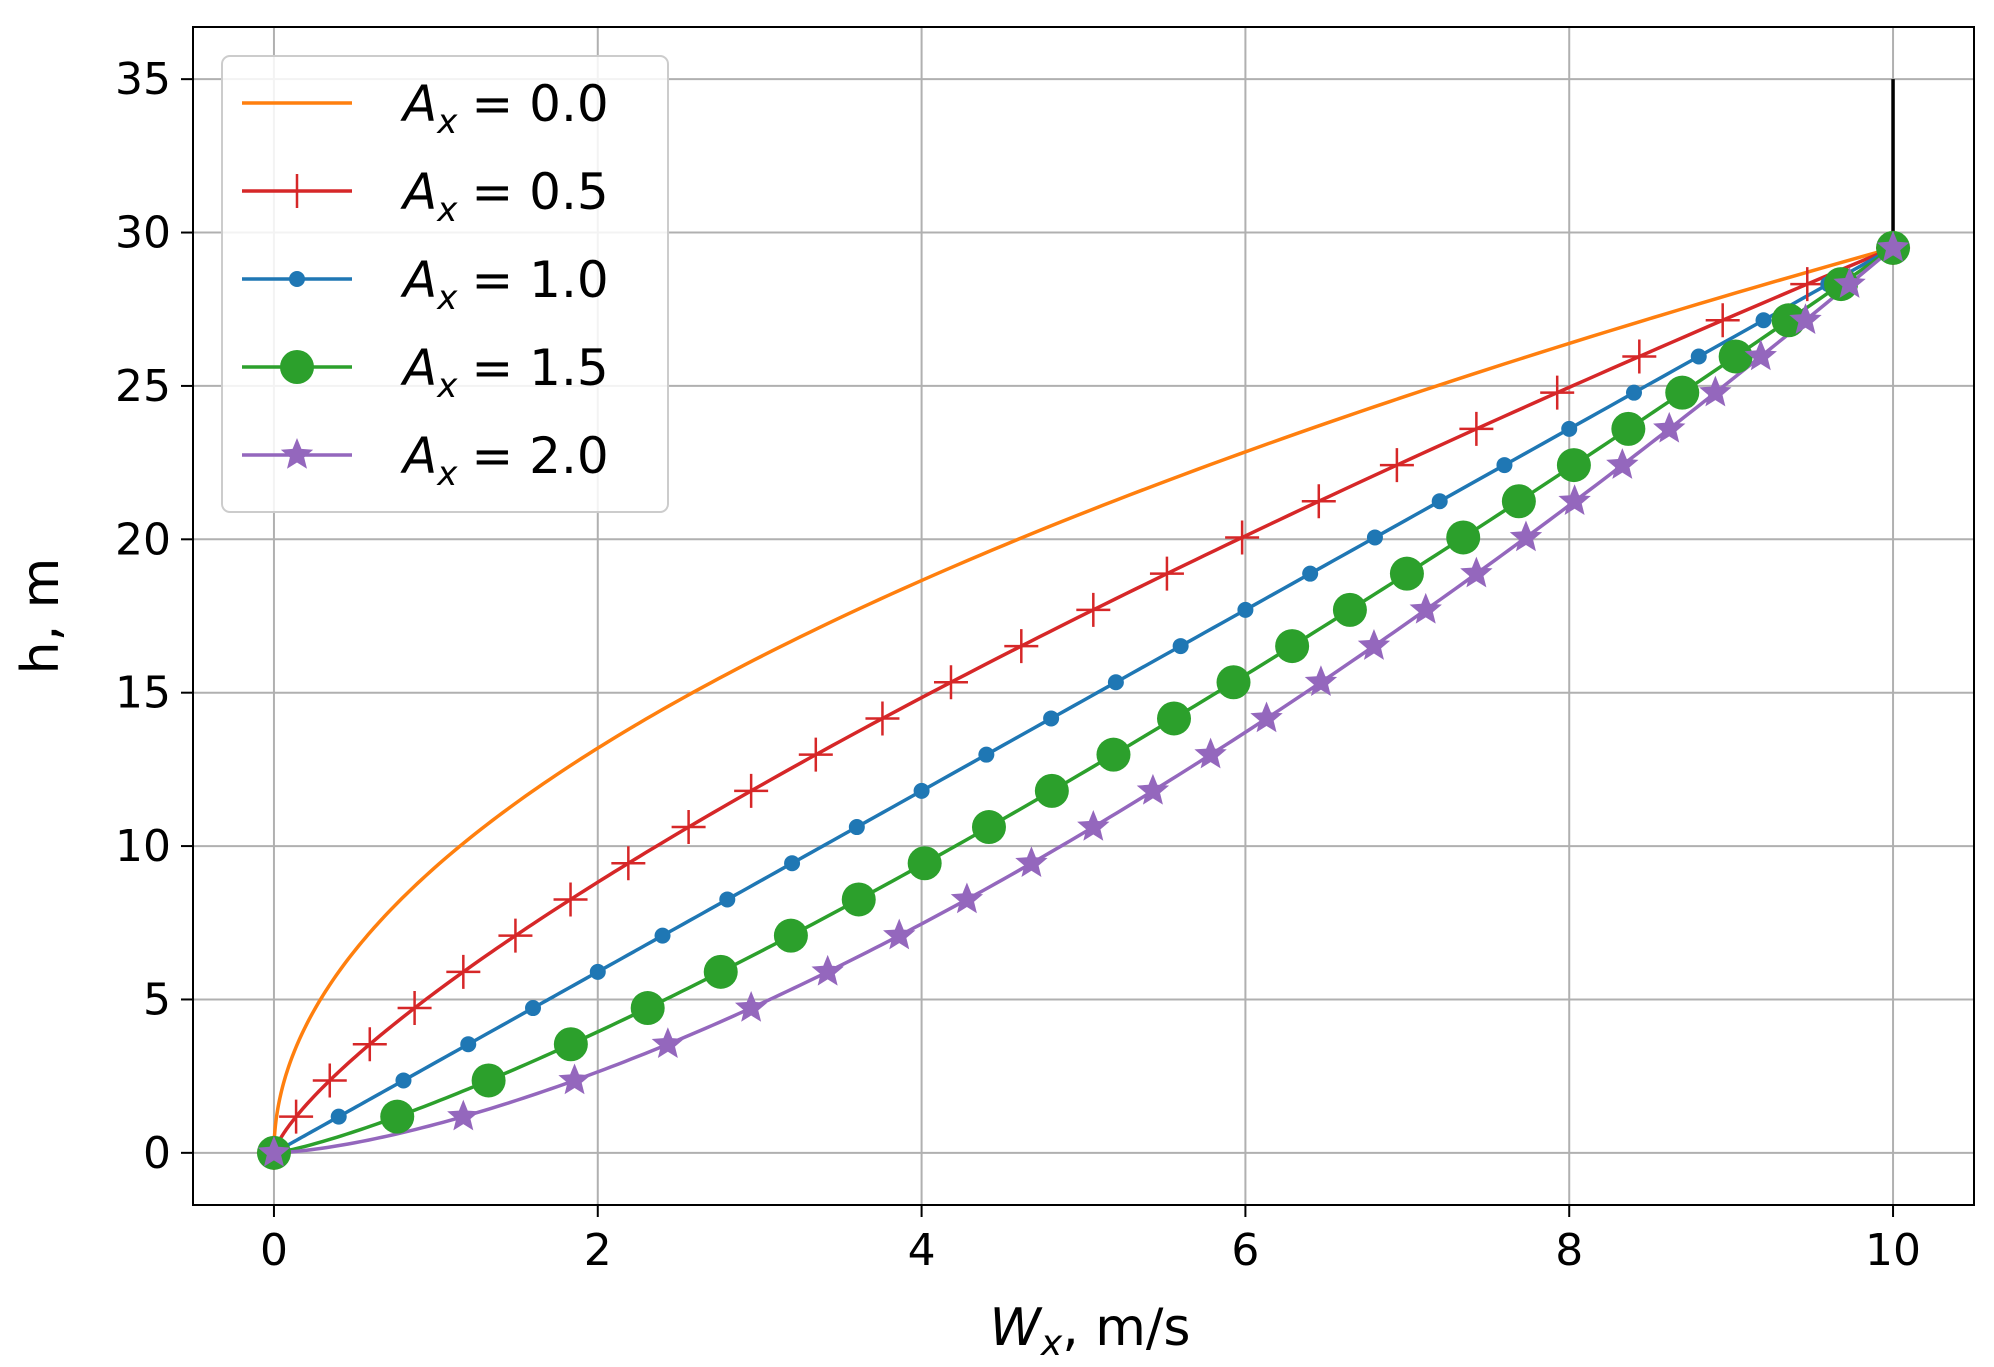  I want to click on legend-entry: Ax = 1.0, so click(425, 284).